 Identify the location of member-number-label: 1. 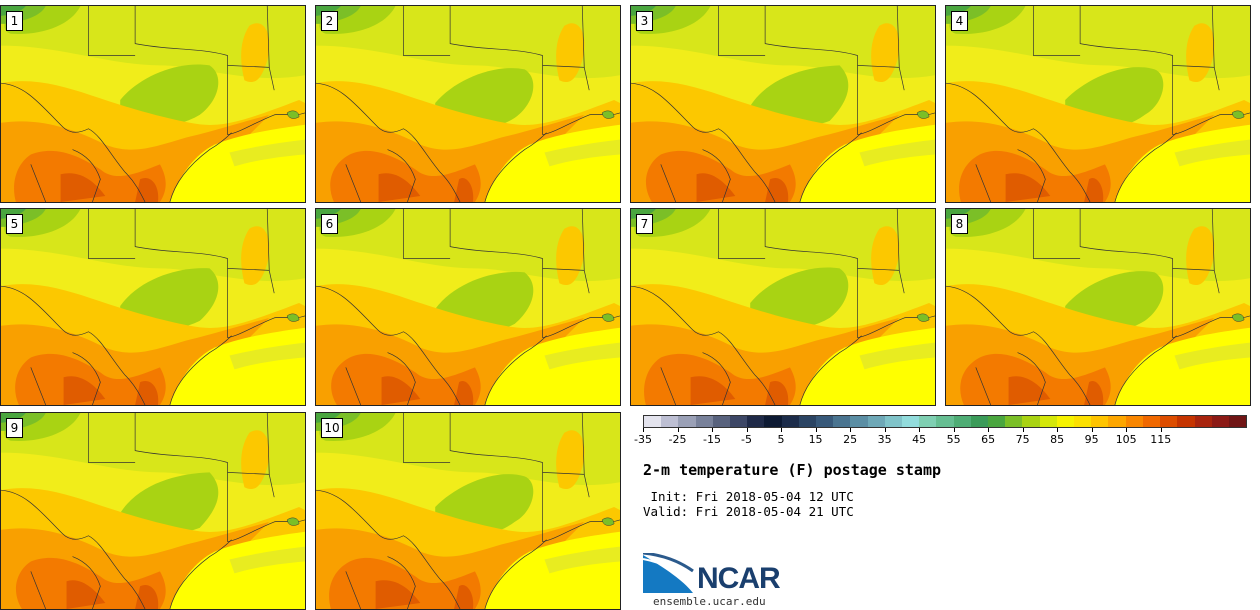
(14, 21).